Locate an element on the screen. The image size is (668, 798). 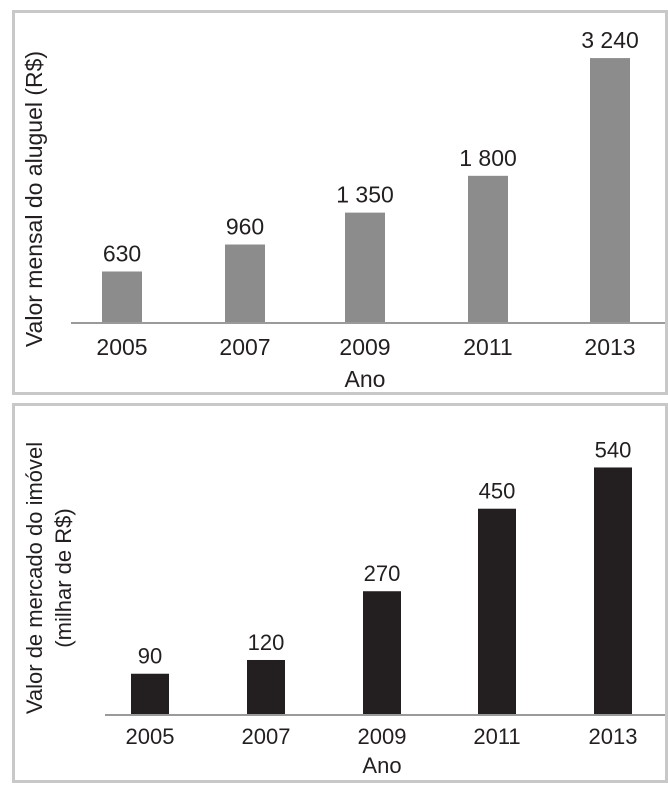
property-value-label-2013: 540 is located at coordinates (613, 449).